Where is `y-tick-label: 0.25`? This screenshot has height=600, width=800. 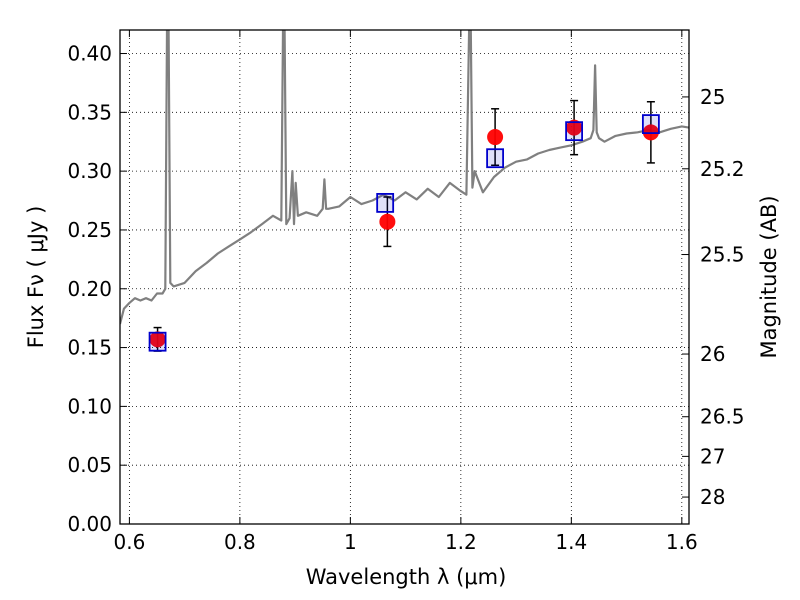
y-tick-label: 0.25 is located at coordinates (89, 230).